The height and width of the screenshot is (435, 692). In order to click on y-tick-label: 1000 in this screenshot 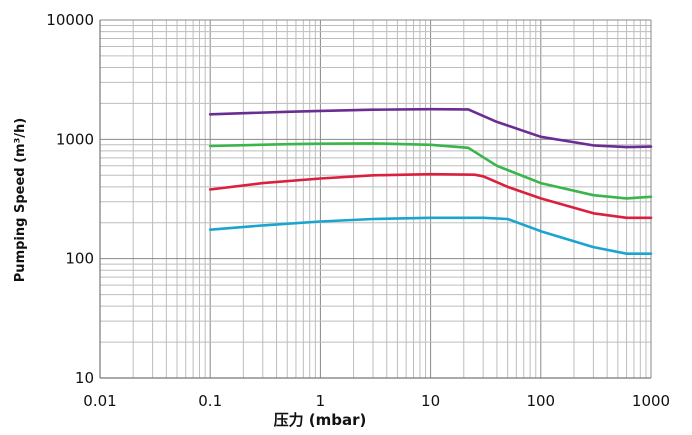, I will do `click(75, 139)`.